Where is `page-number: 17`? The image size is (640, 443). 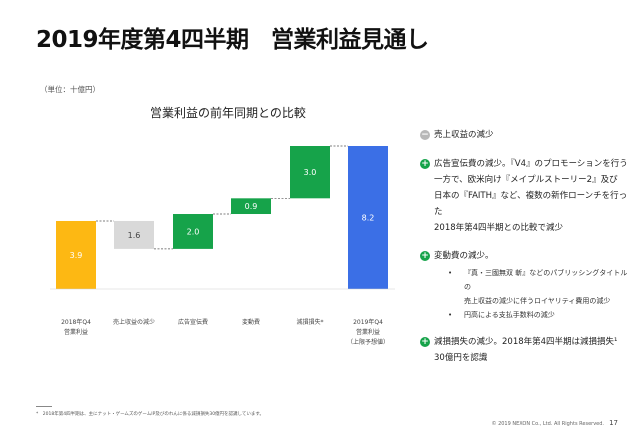
page-number: 17 is located at coordinates (613, 423).